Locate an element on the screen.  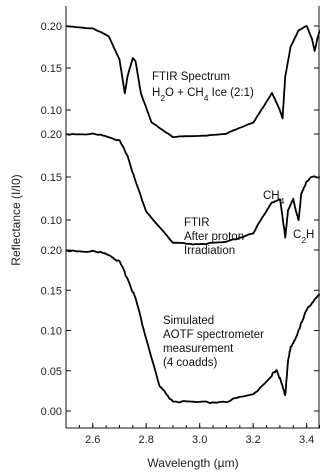
annotation-line: H2O + CH4 Ice (2:1) is located at coordinates (203, 95).